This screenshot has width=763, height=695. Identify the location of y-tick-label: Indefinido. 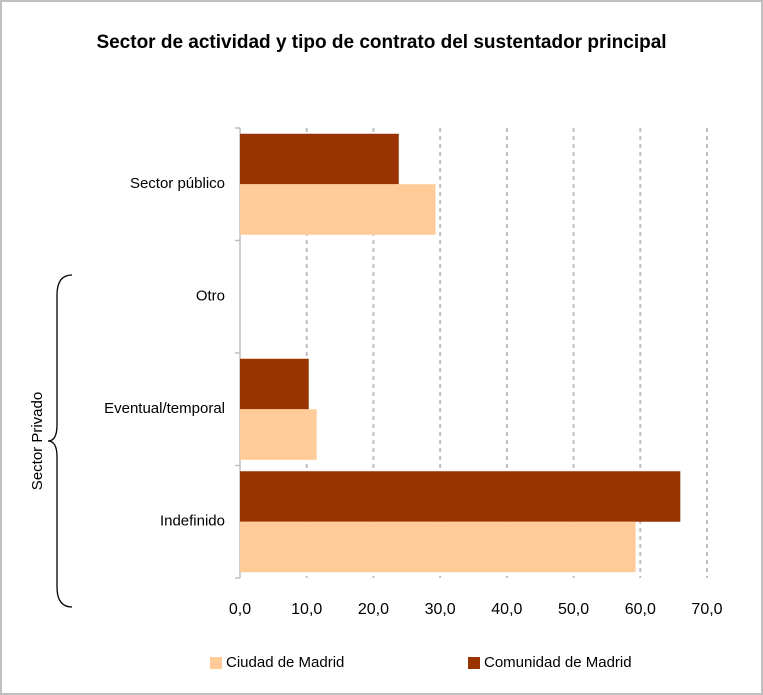
(192, 521).